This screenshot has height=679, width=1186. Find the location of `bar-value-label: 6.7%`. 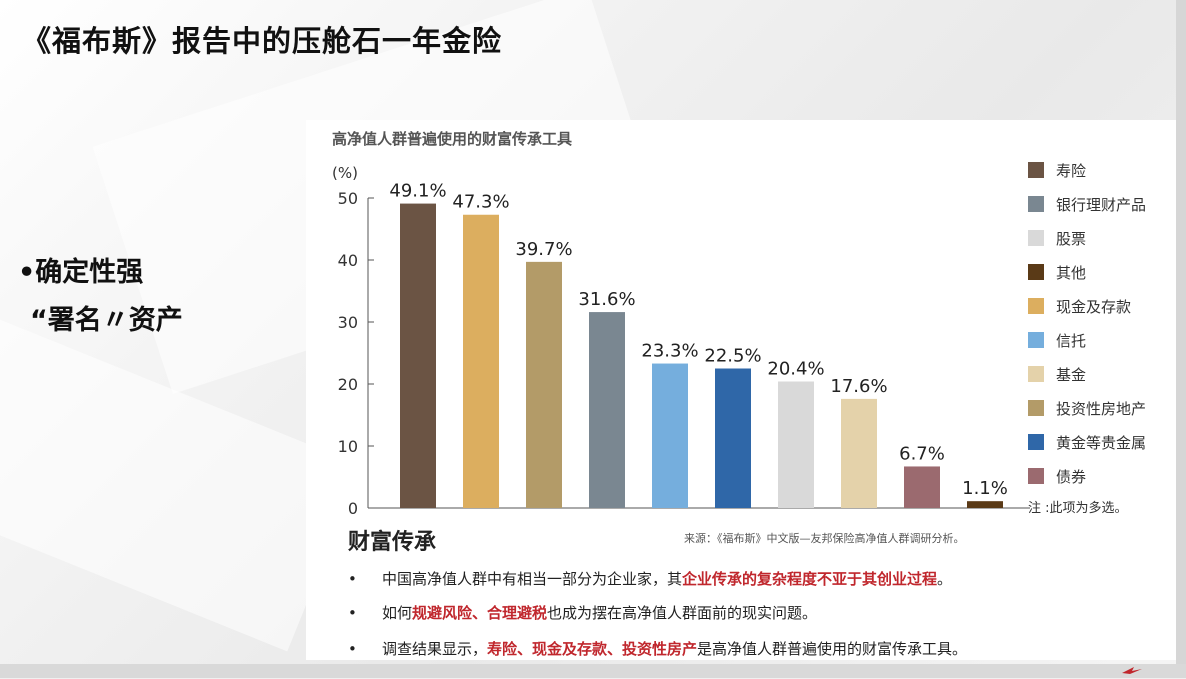

bar-value-label: 6.7% is located at coordinates (922, 453).